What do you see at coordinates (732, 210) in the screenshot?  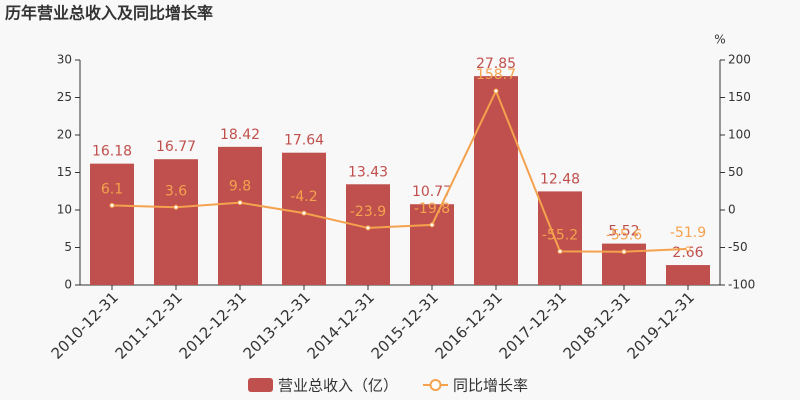 I see `y2-tick-label: 0` at bounding box center [732, 210].